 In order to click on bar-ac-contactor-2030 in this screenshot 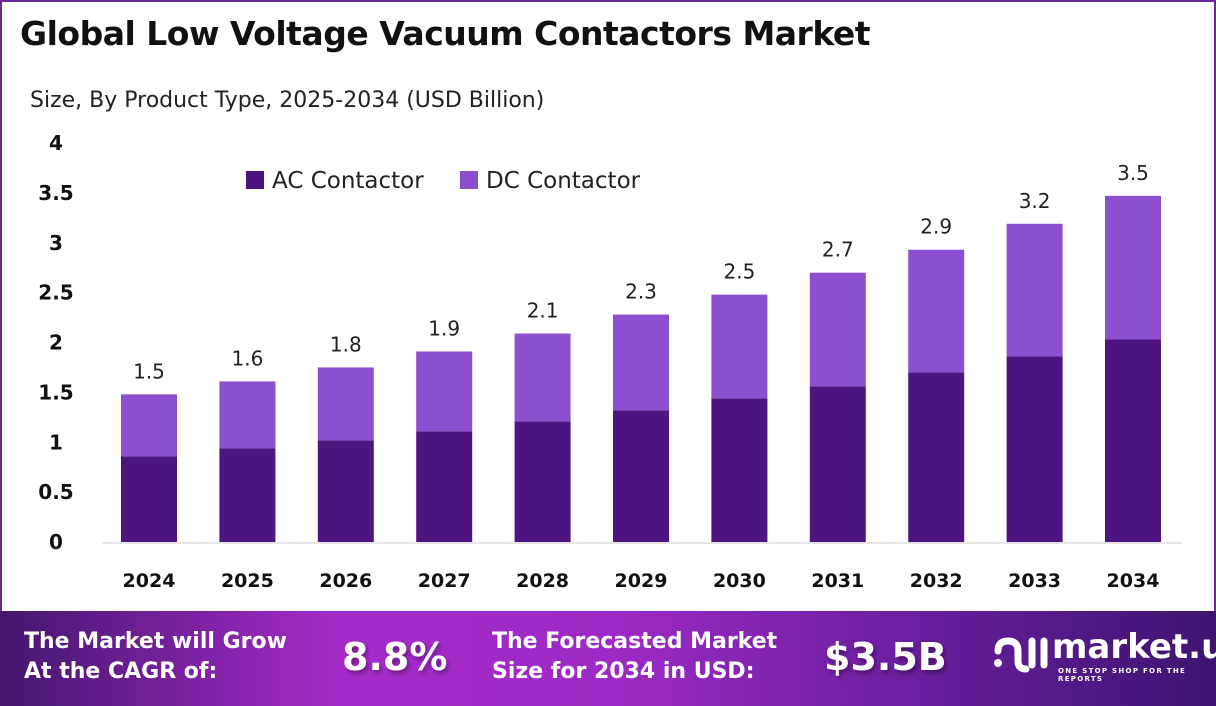, I will do `click(739, 470)`.